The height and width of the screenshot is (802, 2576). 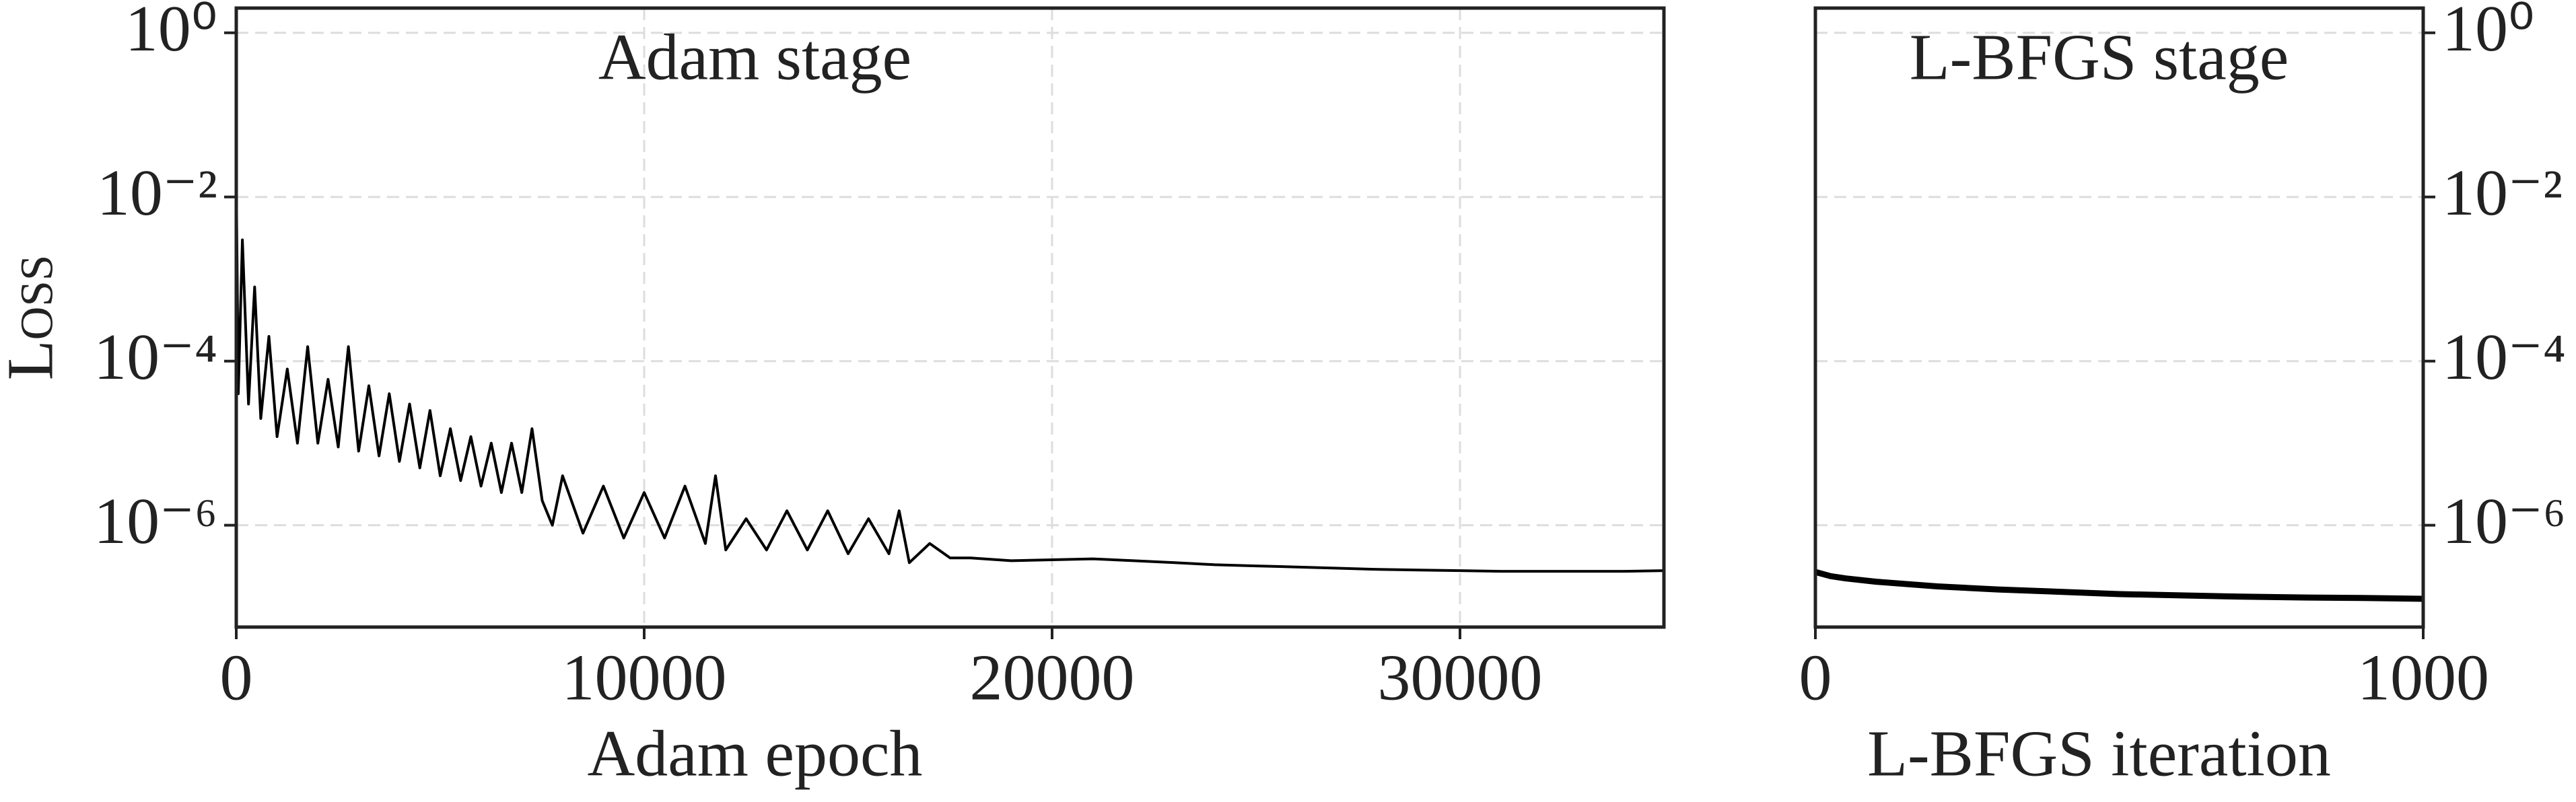 I want to click on x-tick-label: 30000, so click(x=1460, y=677).